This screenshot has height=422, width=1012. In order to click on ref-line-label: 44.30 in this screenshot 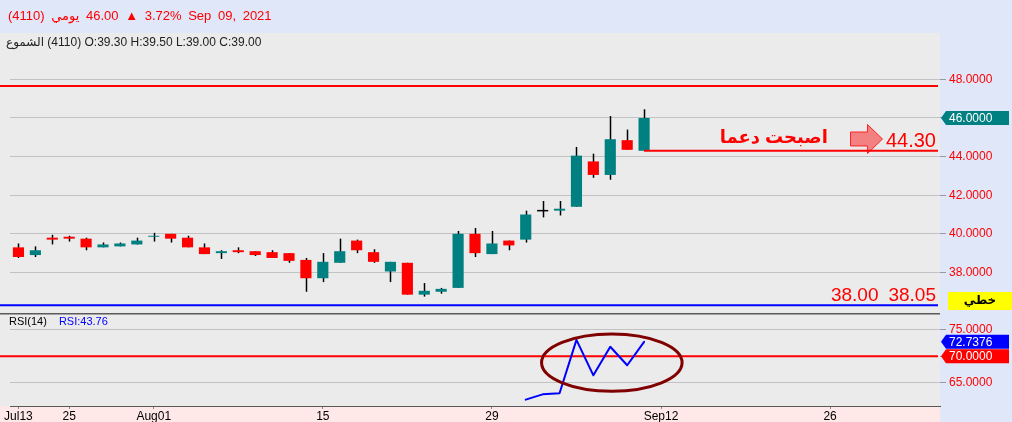, I will do `click(910, 139)`.